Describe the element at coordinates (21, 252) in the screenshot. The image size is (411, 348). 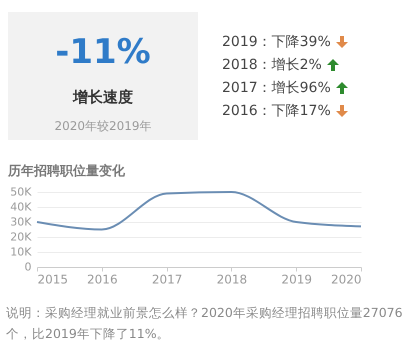
I see `y-tick-label: 10K` at that location.